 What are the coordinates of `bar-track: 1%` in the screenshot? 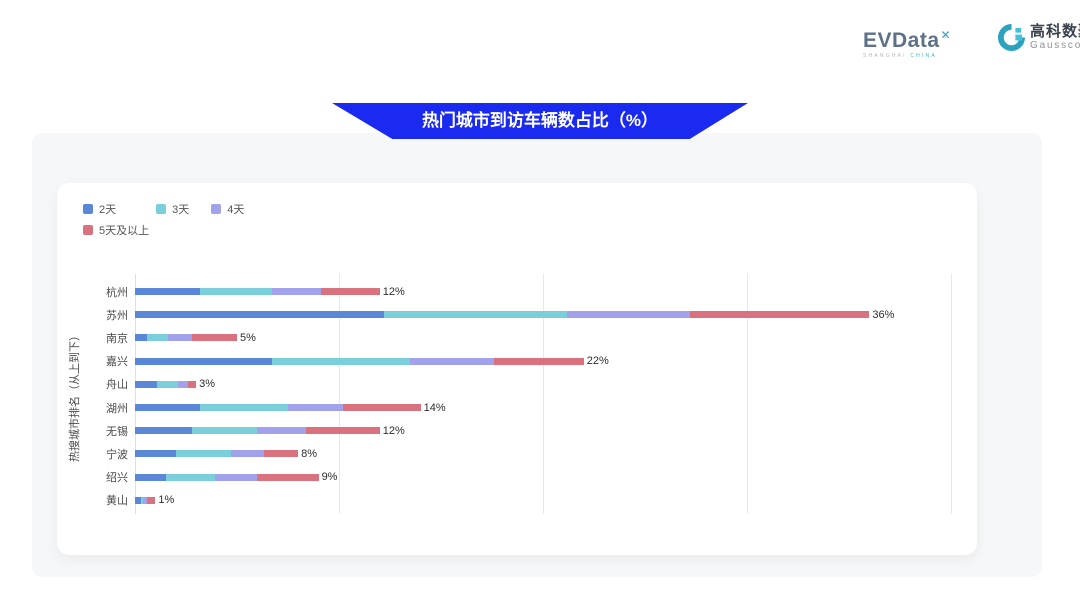 It's located at (556, 500).